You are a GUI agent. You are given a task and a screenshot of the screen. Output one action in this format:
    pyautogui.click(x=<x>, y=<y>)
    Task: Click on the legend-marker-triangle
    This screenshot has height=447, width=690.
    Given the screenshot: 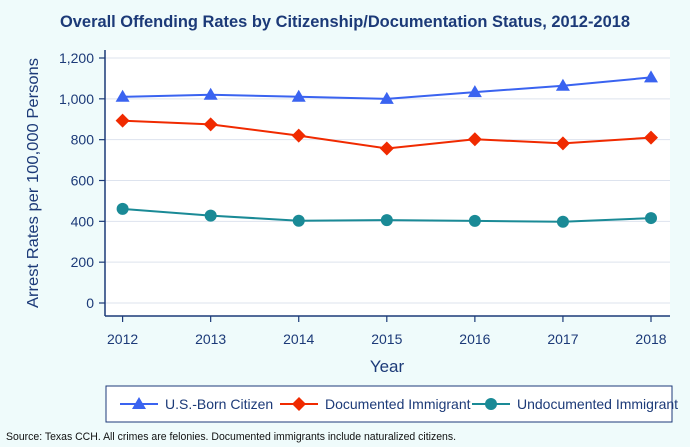 What is the action you would take?
    pyautogui.click(x=139, y=403)
    